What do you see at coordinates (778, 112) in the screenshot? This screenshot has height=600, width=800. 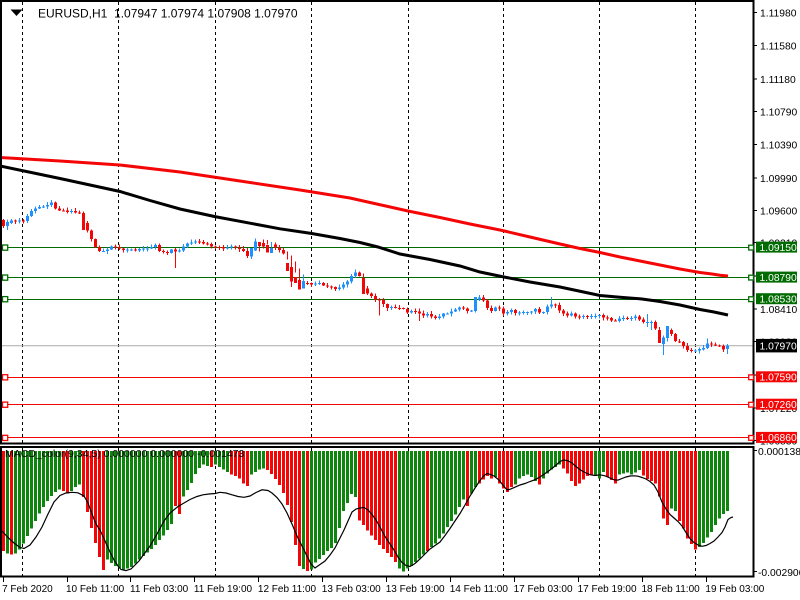 I see `svg-text: 1.10790` at bounding box center [778, 112].